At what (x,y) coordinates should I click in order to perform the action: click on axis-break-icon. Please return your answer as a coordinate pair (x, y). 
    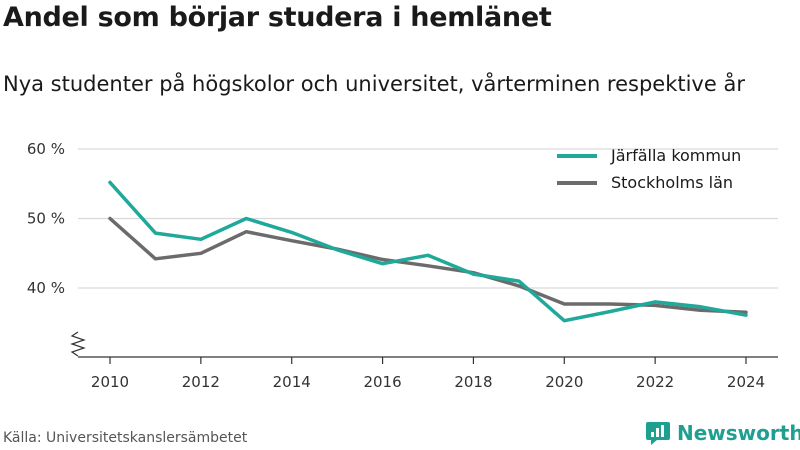
    Looking at the image, I should click on (78, 344).